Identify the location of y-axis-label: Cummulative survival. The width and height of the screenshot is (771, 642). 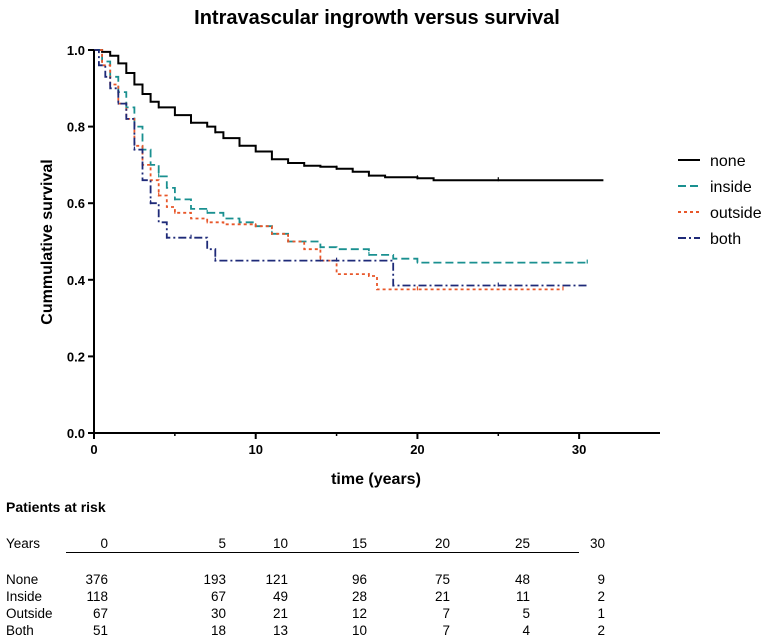
(47, 241).